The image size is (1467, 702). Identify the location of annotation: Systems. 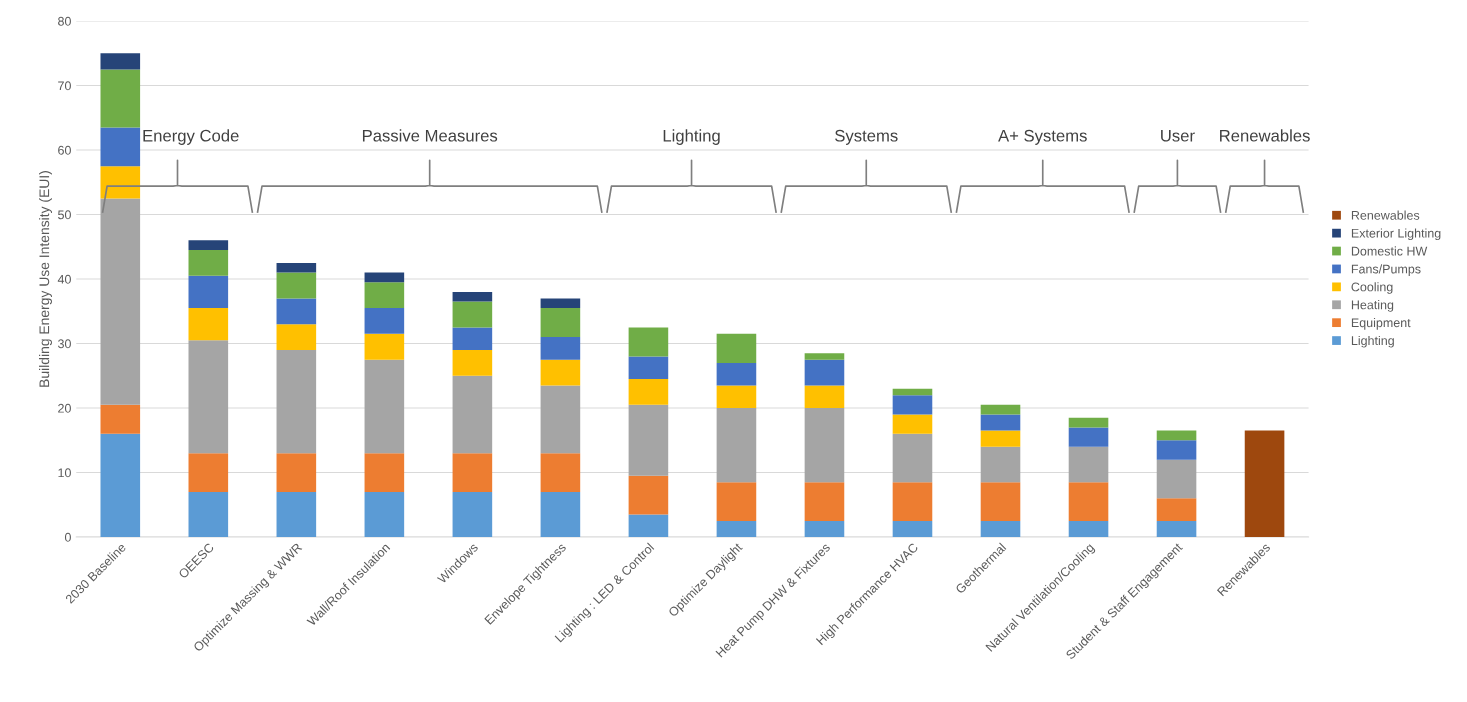
(866, 137).